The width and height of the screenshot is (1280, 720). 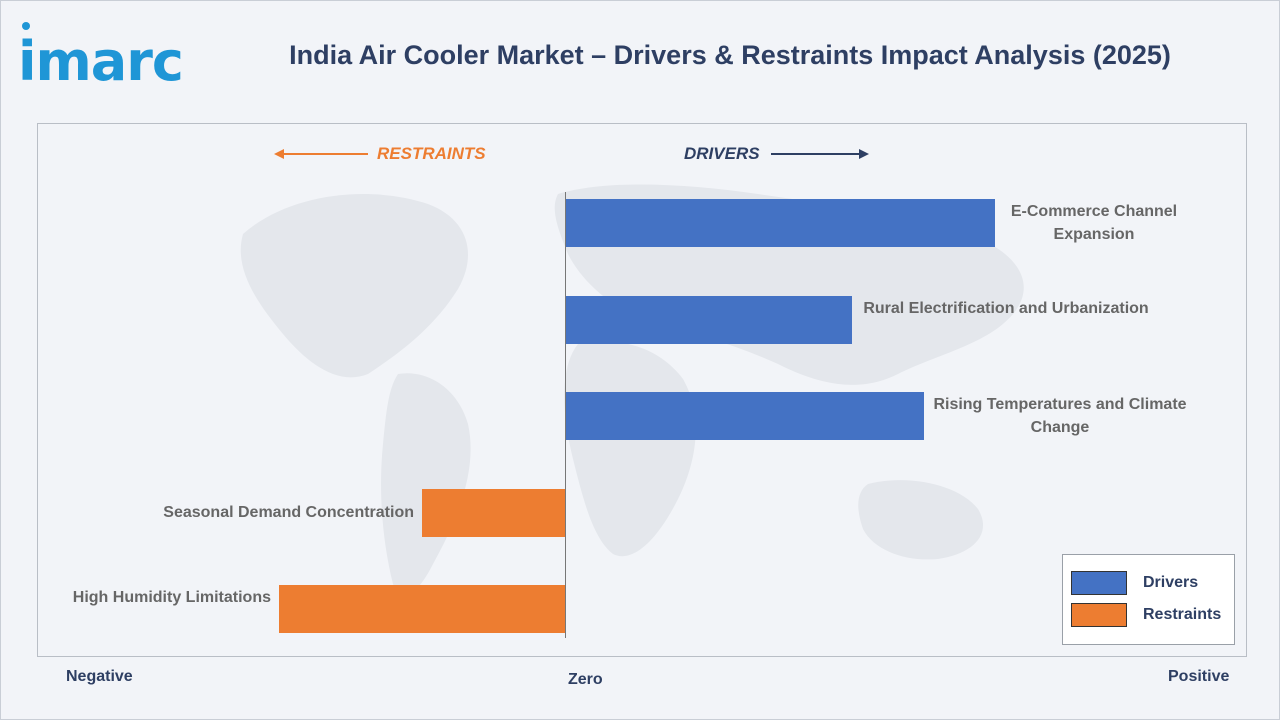 I want to click on logo-text: imarc, so click(x=101, y=61).